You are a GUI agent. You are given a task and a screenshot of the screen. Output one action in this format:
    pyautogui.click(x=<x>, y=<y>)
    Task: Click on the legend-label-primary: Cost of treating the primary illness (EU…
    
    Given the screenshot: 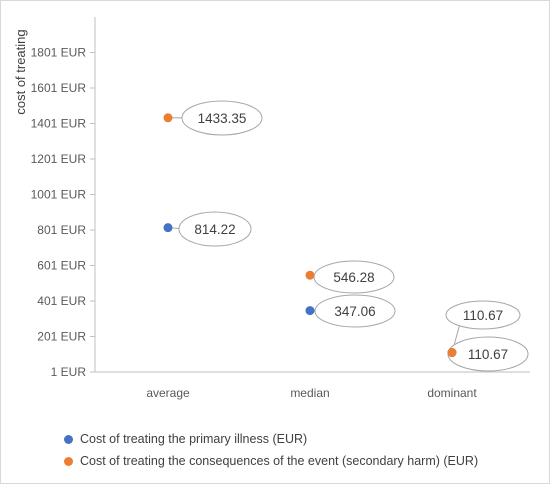 What is the action you would take?
    pyautogui.click(x=194, y=439)
    